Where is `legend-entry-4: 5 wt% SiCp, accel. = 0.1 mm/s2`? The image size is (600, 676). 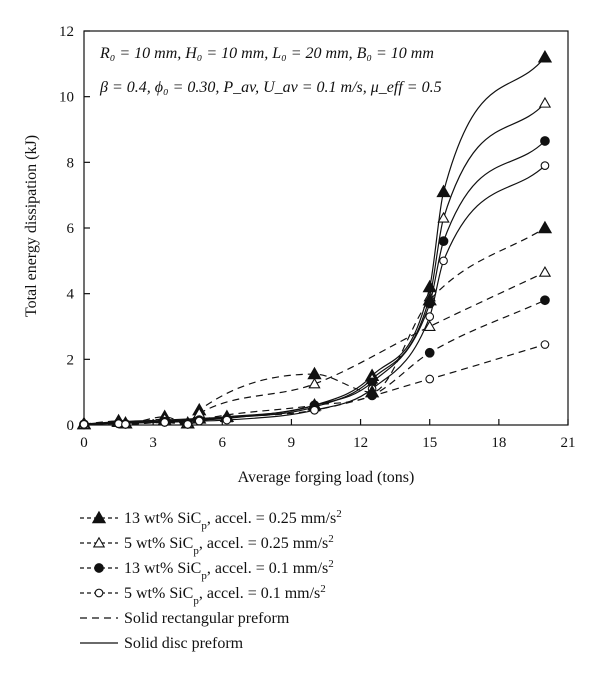
legend-entry-4: 5 wt% SiCp, accel. = 0.1 mm/s2 is located at coordinates (203, 595).